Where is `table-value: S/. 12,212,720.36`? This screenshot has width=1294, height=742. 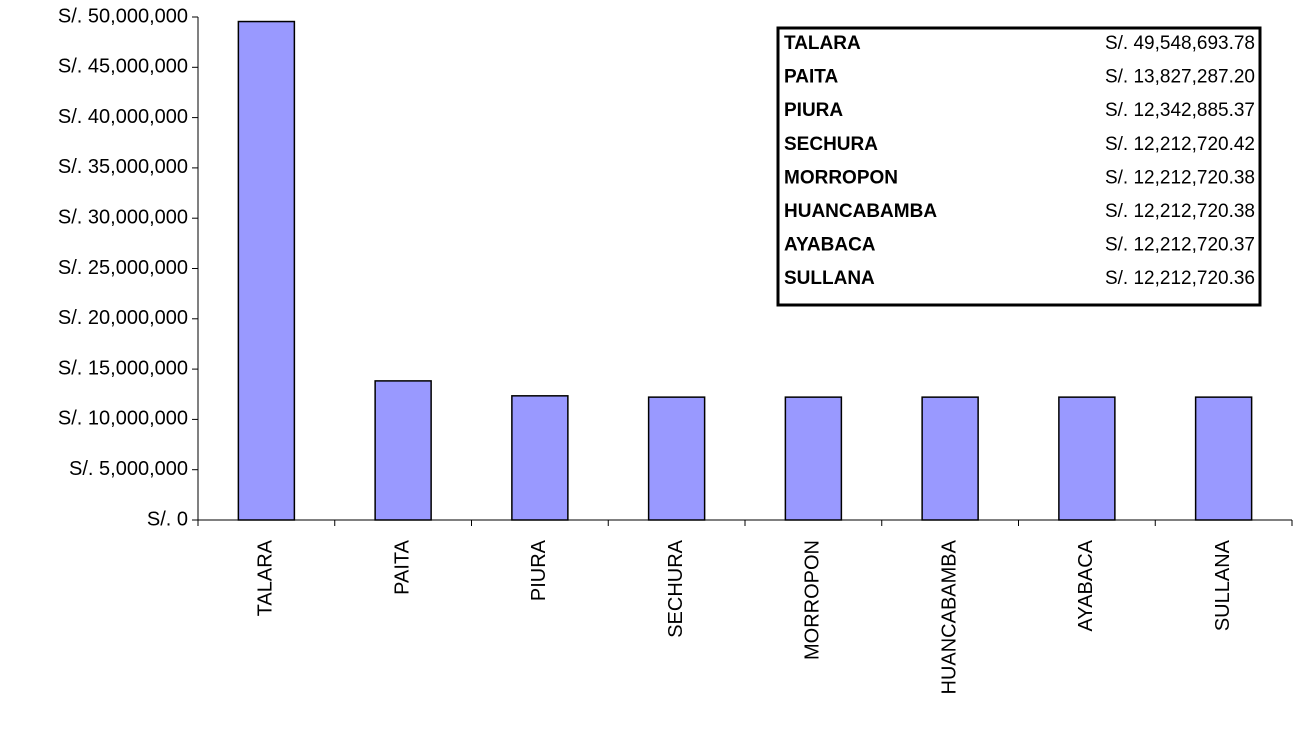 table-value: S/. 12,212,720.36 is located at coordinates (1180, 278).